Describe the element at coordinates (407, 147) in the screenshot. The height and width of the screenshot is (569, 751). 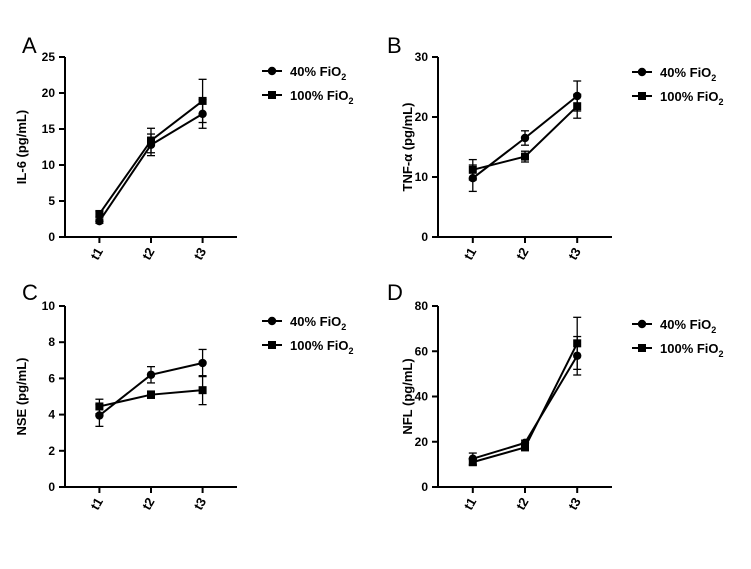
I see `y-axis-label: TNF-α (pg/mL)` at that location.